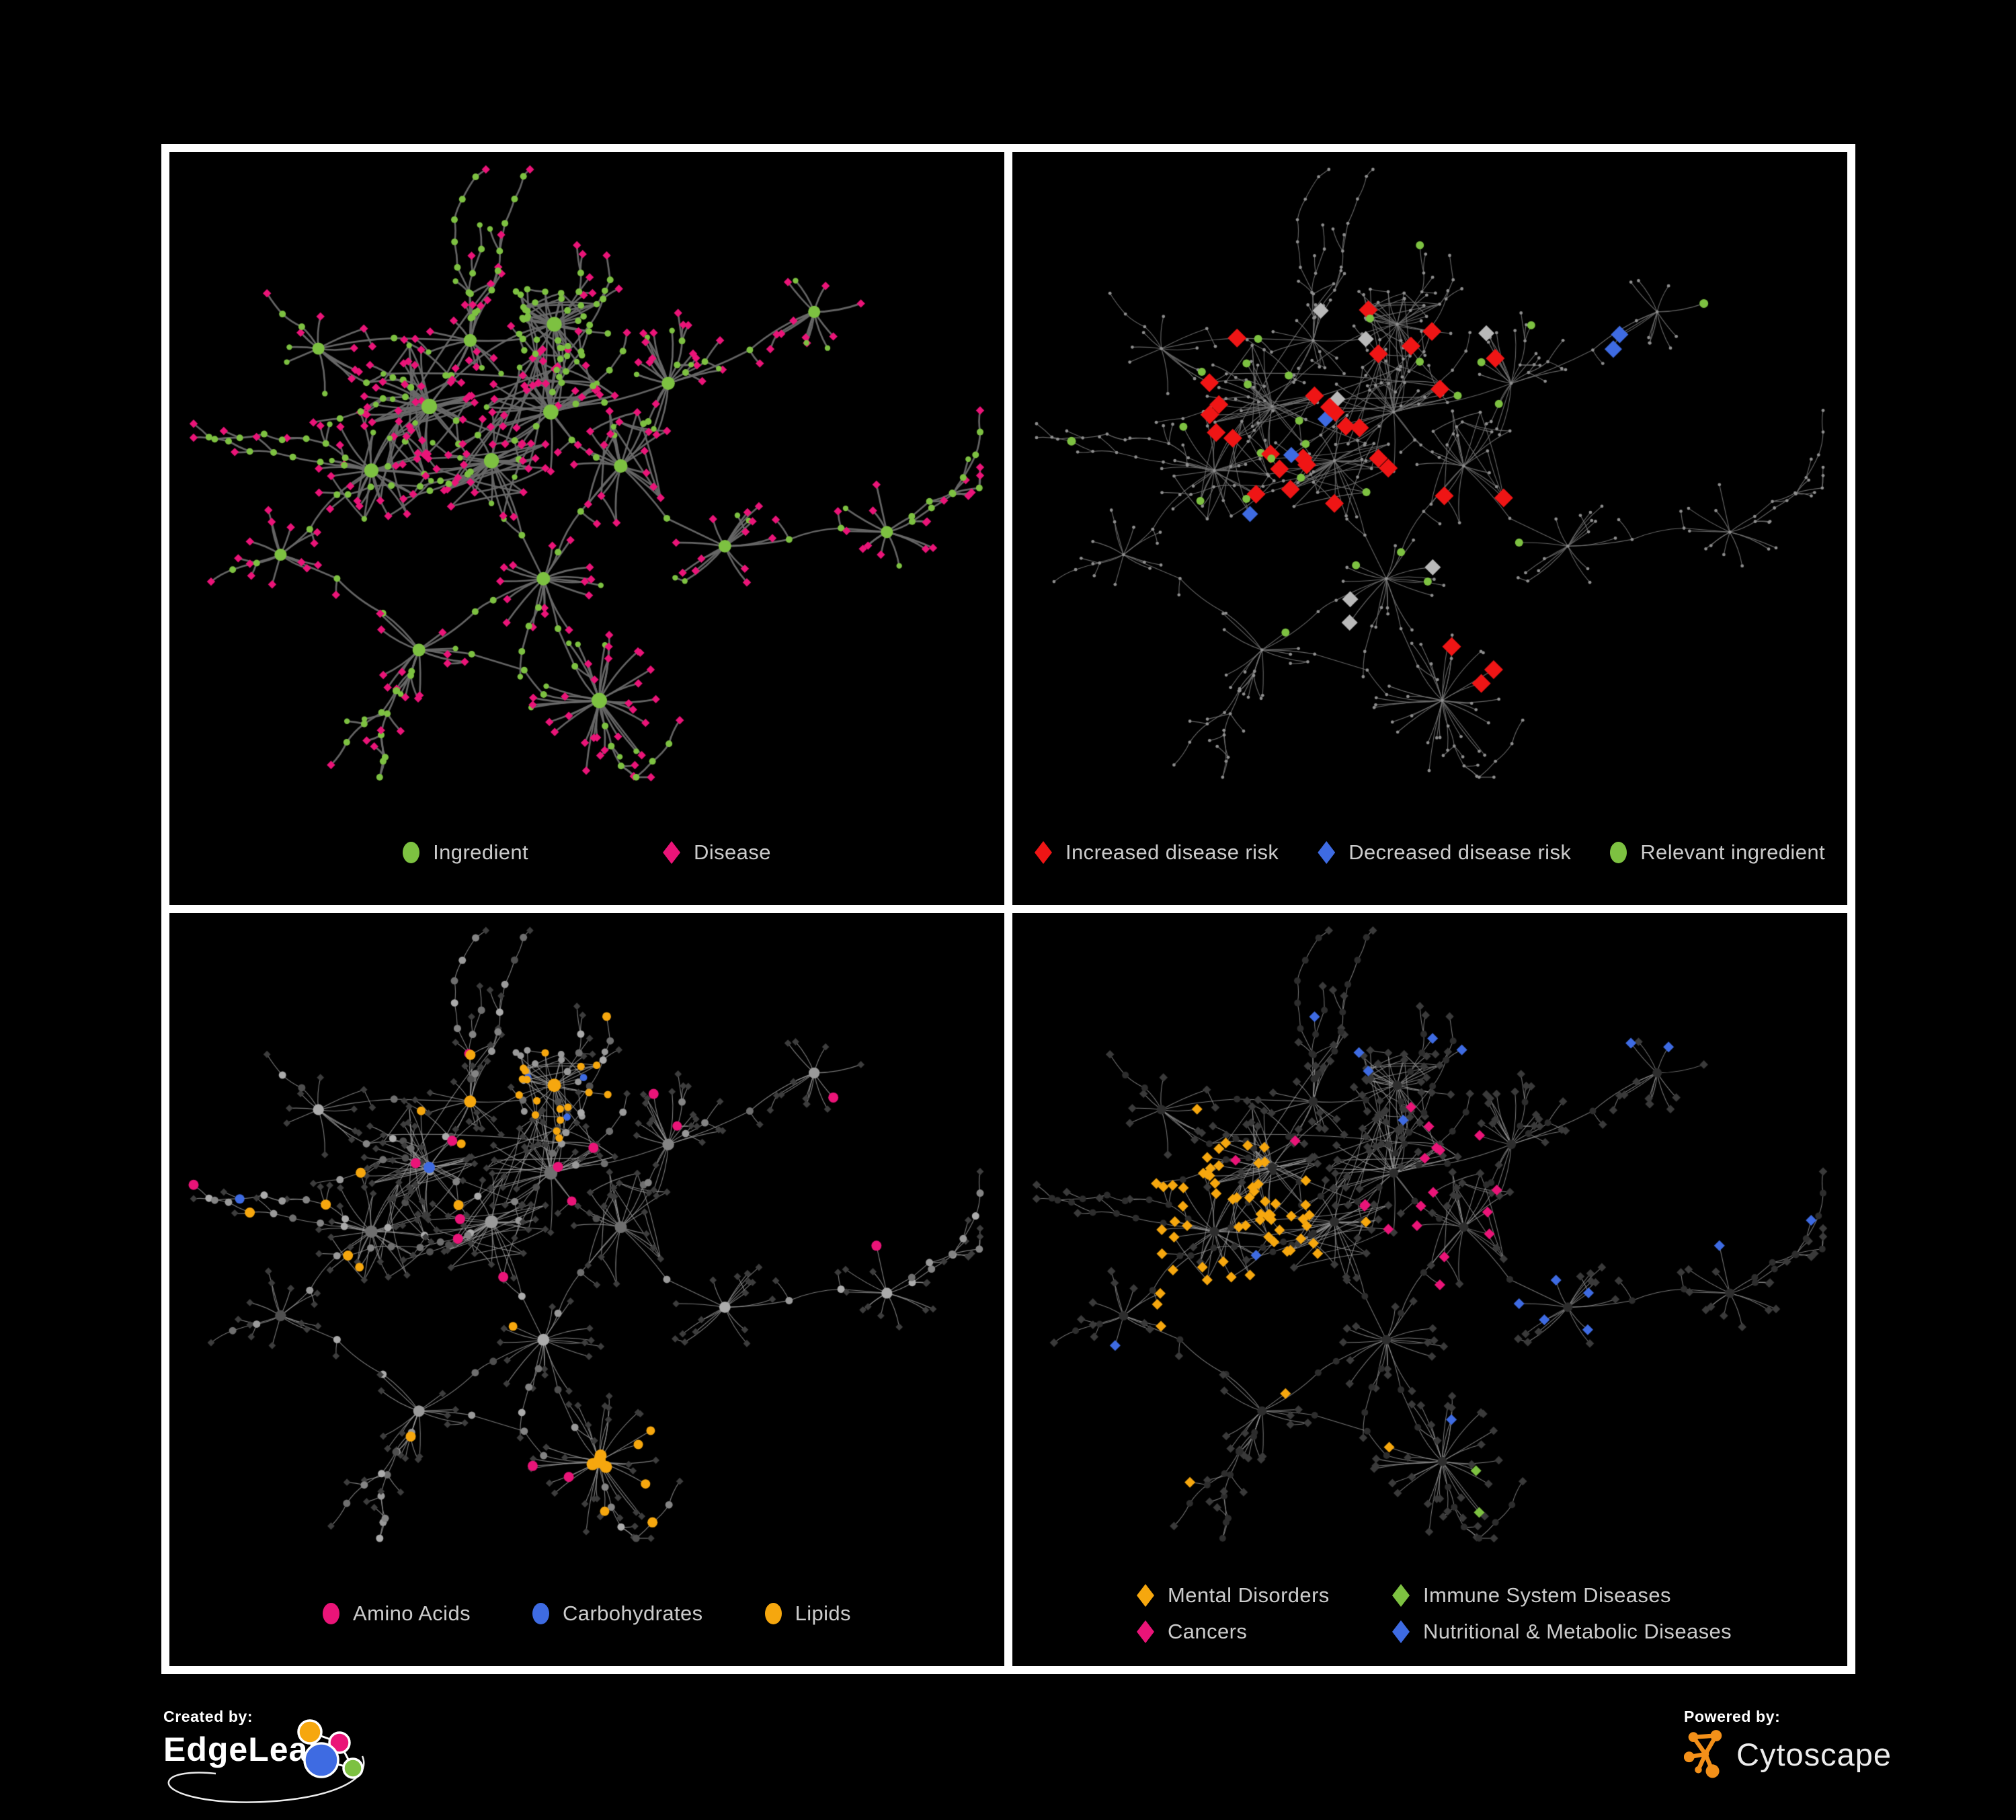  What do you see at coordinates (1703, 1754) in the screenshot?
I see `cytoscape-logo-icon` at bounding box center [1703, 1754].